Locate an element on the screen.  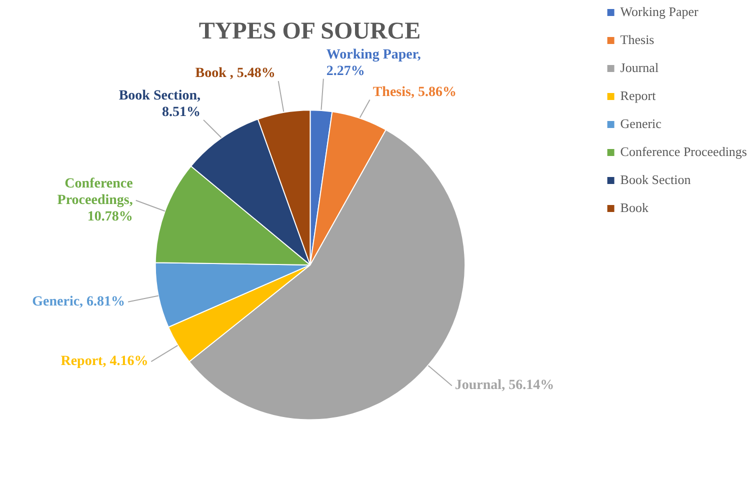
data-label: Book Section, 8.51% is located at coordinates (159, 104).